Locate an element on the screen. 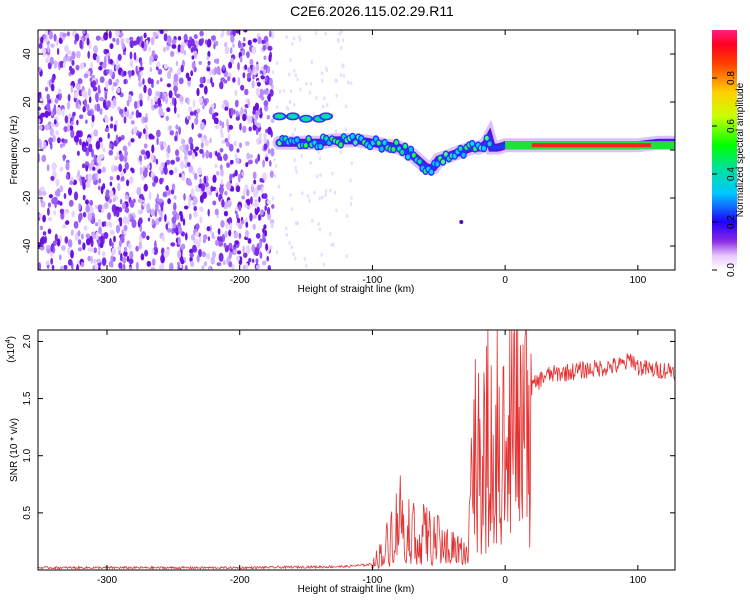  x-tick-label: -300 is located at coordinates (107, 280).